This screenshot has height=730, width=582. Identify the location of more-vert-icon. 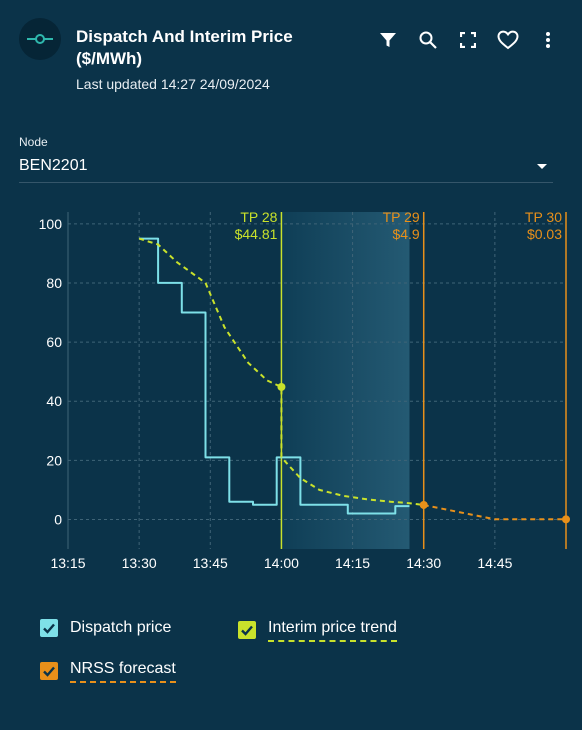
(548, 40).